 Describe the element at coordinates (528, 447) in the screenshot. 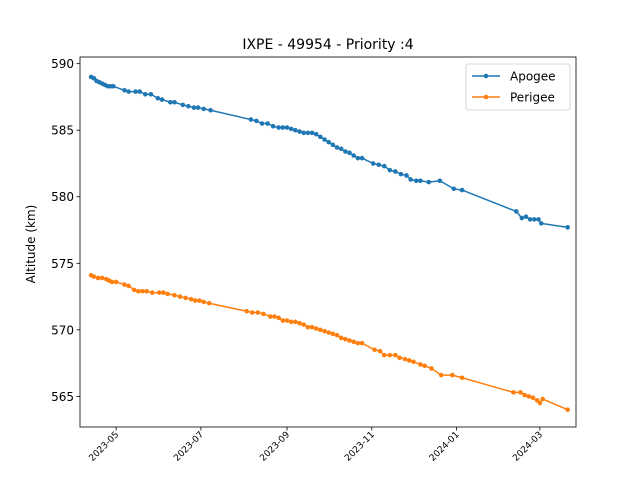

I see `x-tick-label: 2024-03` at that location.